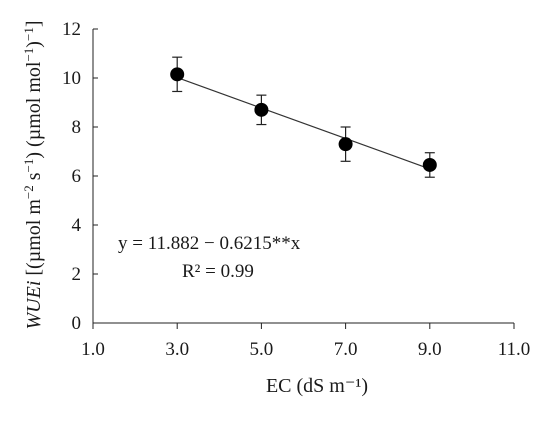  Describe the element at coordinates (514, 349) in the screenshot. I see `x-tick-label: 11.0` at that location.